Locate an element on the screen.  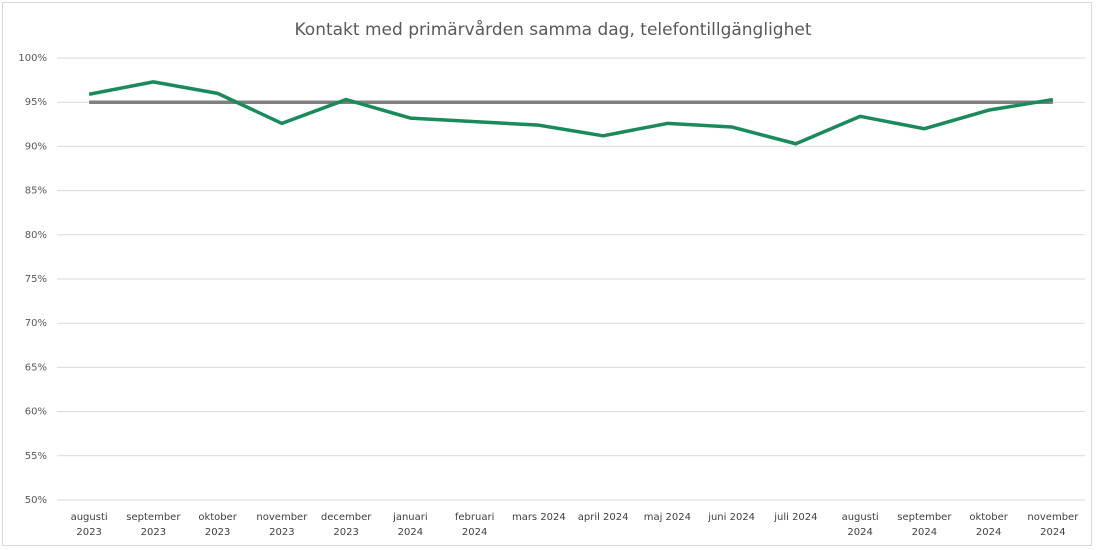
y-tick-label: 70% is located at coordinates (36, 323).